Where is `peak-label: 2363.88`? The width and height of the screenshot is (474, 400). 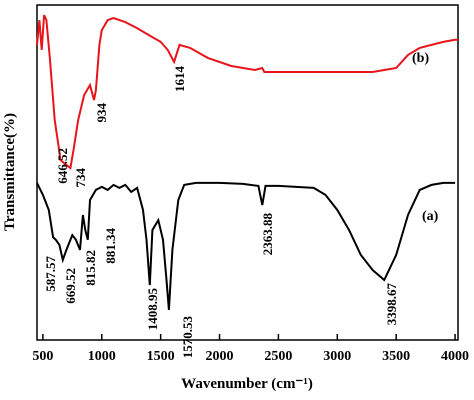
peak-label: 2363.88 is located at coordinates (267, 234).